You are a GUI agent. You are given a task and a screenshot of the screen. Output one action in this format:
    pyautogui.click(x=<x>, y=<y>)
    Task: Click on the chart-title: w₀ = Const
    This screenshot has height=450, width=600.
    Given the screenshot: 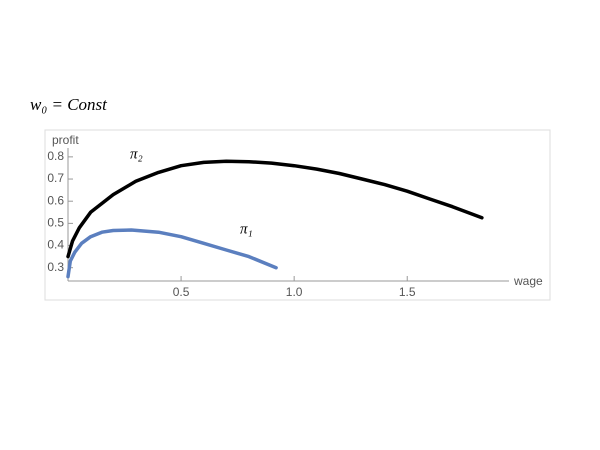 What is the action you would take?
    pyautogui.click(x=69, y=104)
    